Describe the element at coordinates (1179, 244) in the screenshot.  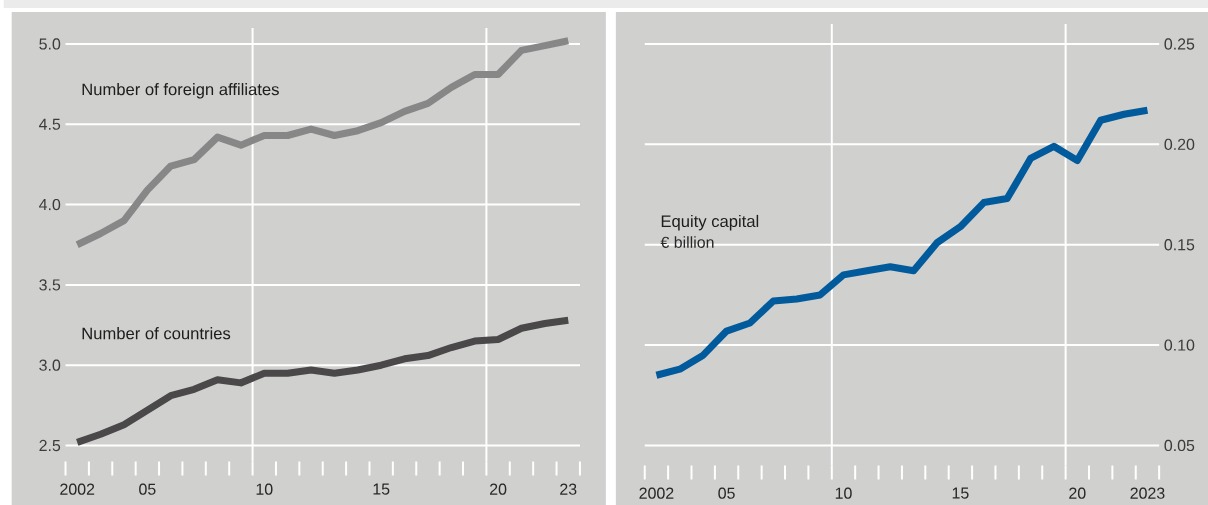
I see `y2-tick-label: 0.15` at that location.